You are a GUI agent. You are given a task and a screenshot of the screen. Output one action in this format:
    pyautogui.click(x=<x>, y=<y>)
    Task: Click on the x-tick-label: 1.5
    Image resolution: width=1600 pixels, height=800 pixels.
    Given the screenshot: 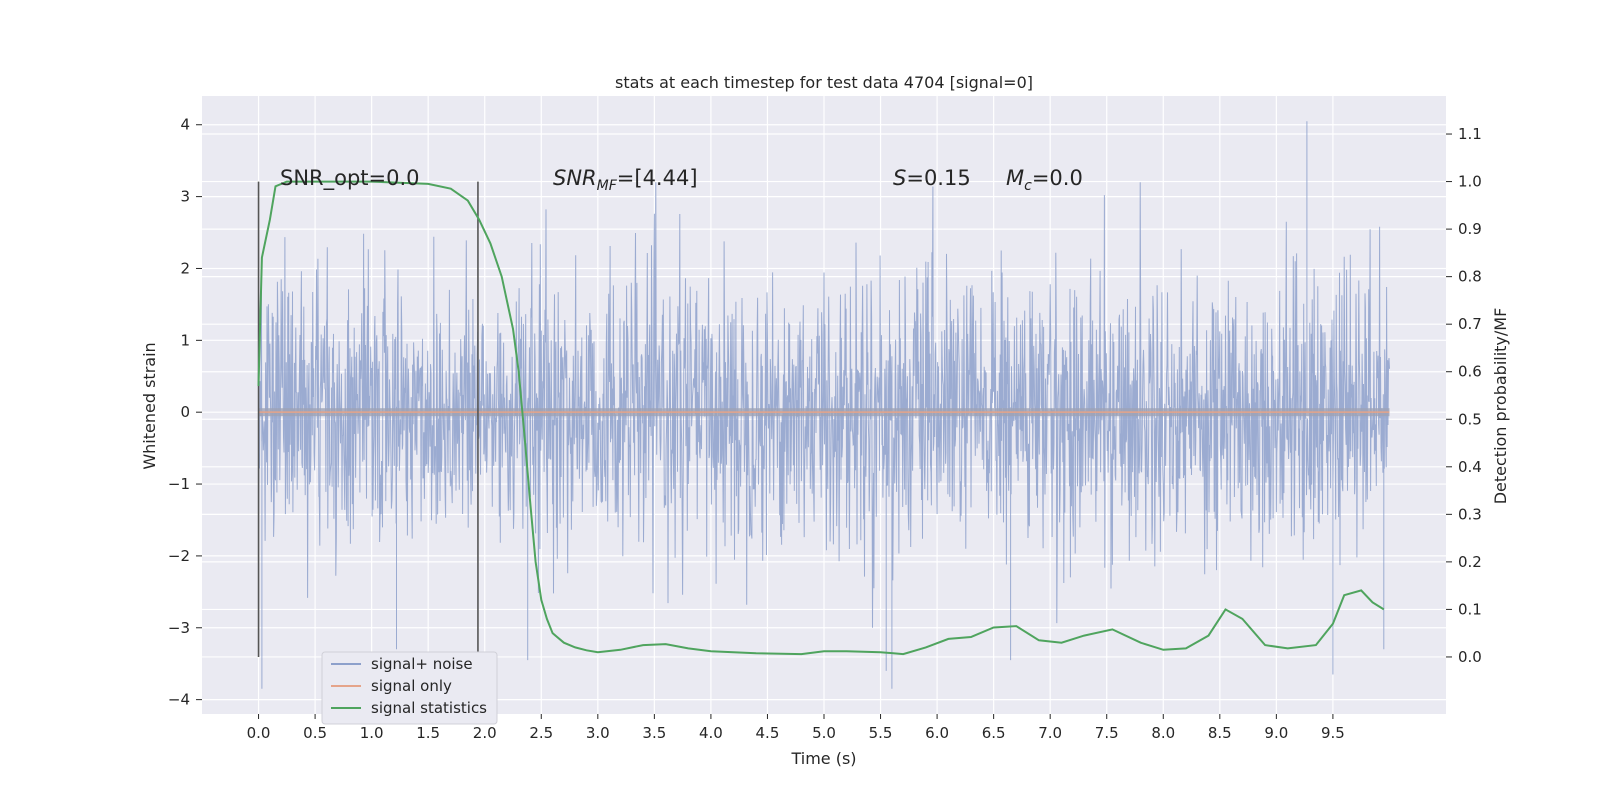 What is the action you would take?
    pyautogui.click(x=428, y=733)
    